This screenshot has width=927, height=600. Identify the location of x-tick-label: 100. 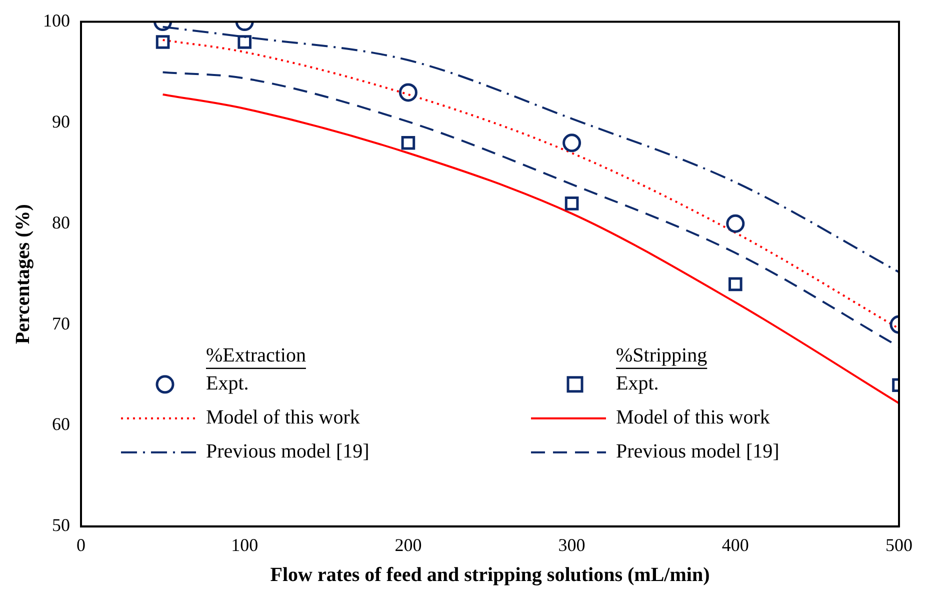
(244, 544).